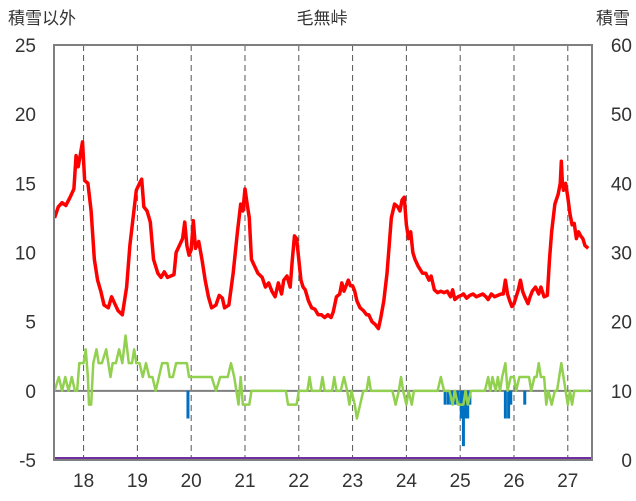  I want to click on y-left-tick-label: 5, so click(30, 323).